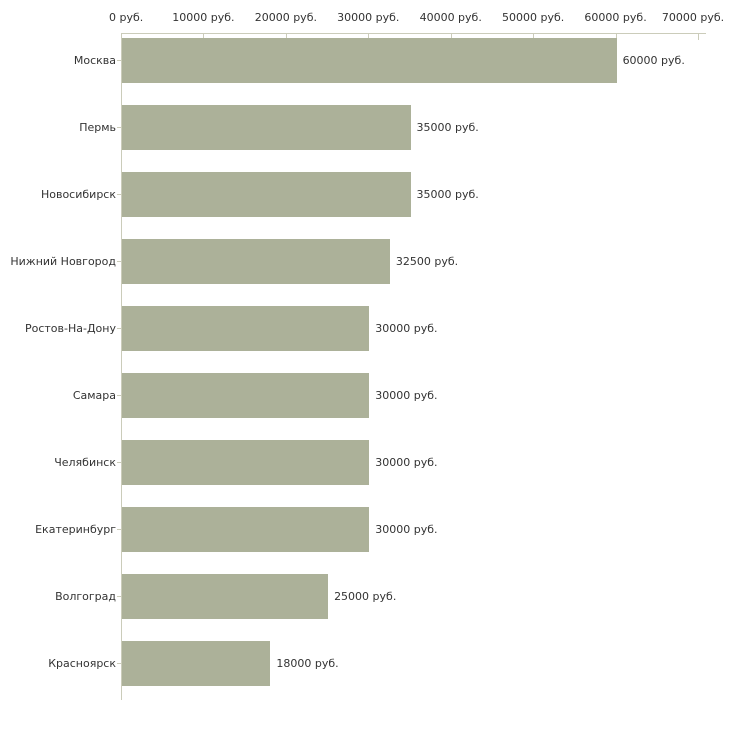  Describe the element at coordinates (97, 127) in the screenshot. I see `category-label: Пермь` at that location.